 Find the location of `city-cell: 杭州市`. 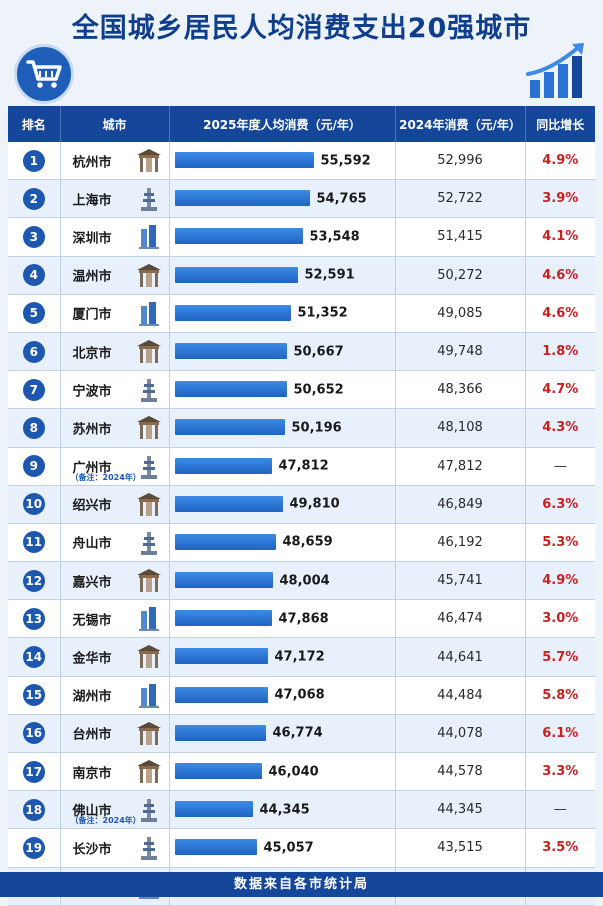

city-cell: 杭州市 is located at coordinates (114, 161).